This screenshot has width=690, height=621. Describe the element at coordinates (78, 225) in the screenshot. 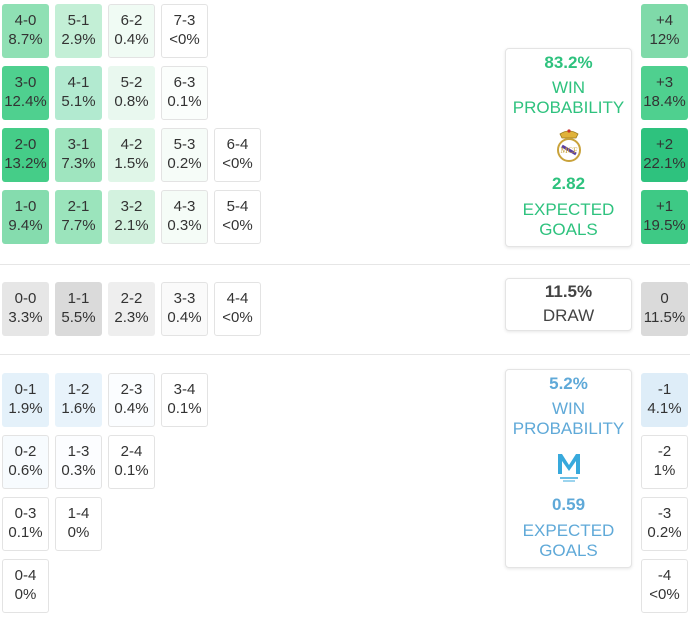

I see `score-probability: 7.7%` at that location.